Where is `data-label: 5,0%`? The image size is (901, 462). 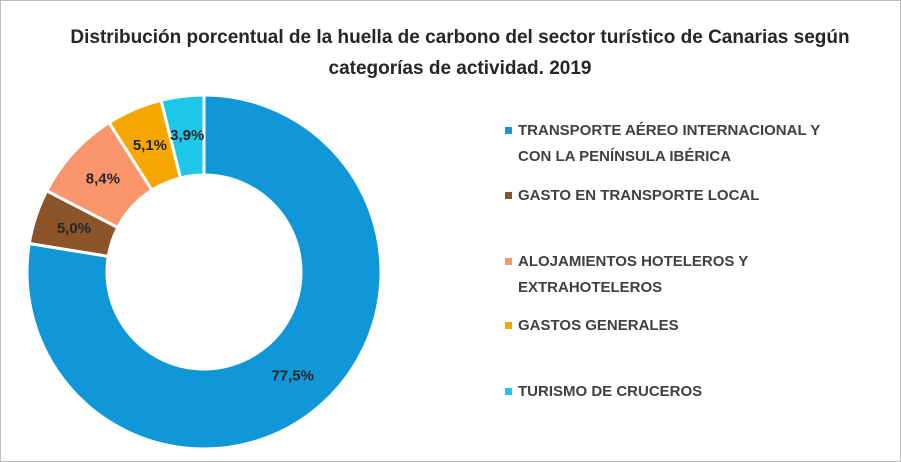
data-label: 5,0% is located at coordinates (74, 228).